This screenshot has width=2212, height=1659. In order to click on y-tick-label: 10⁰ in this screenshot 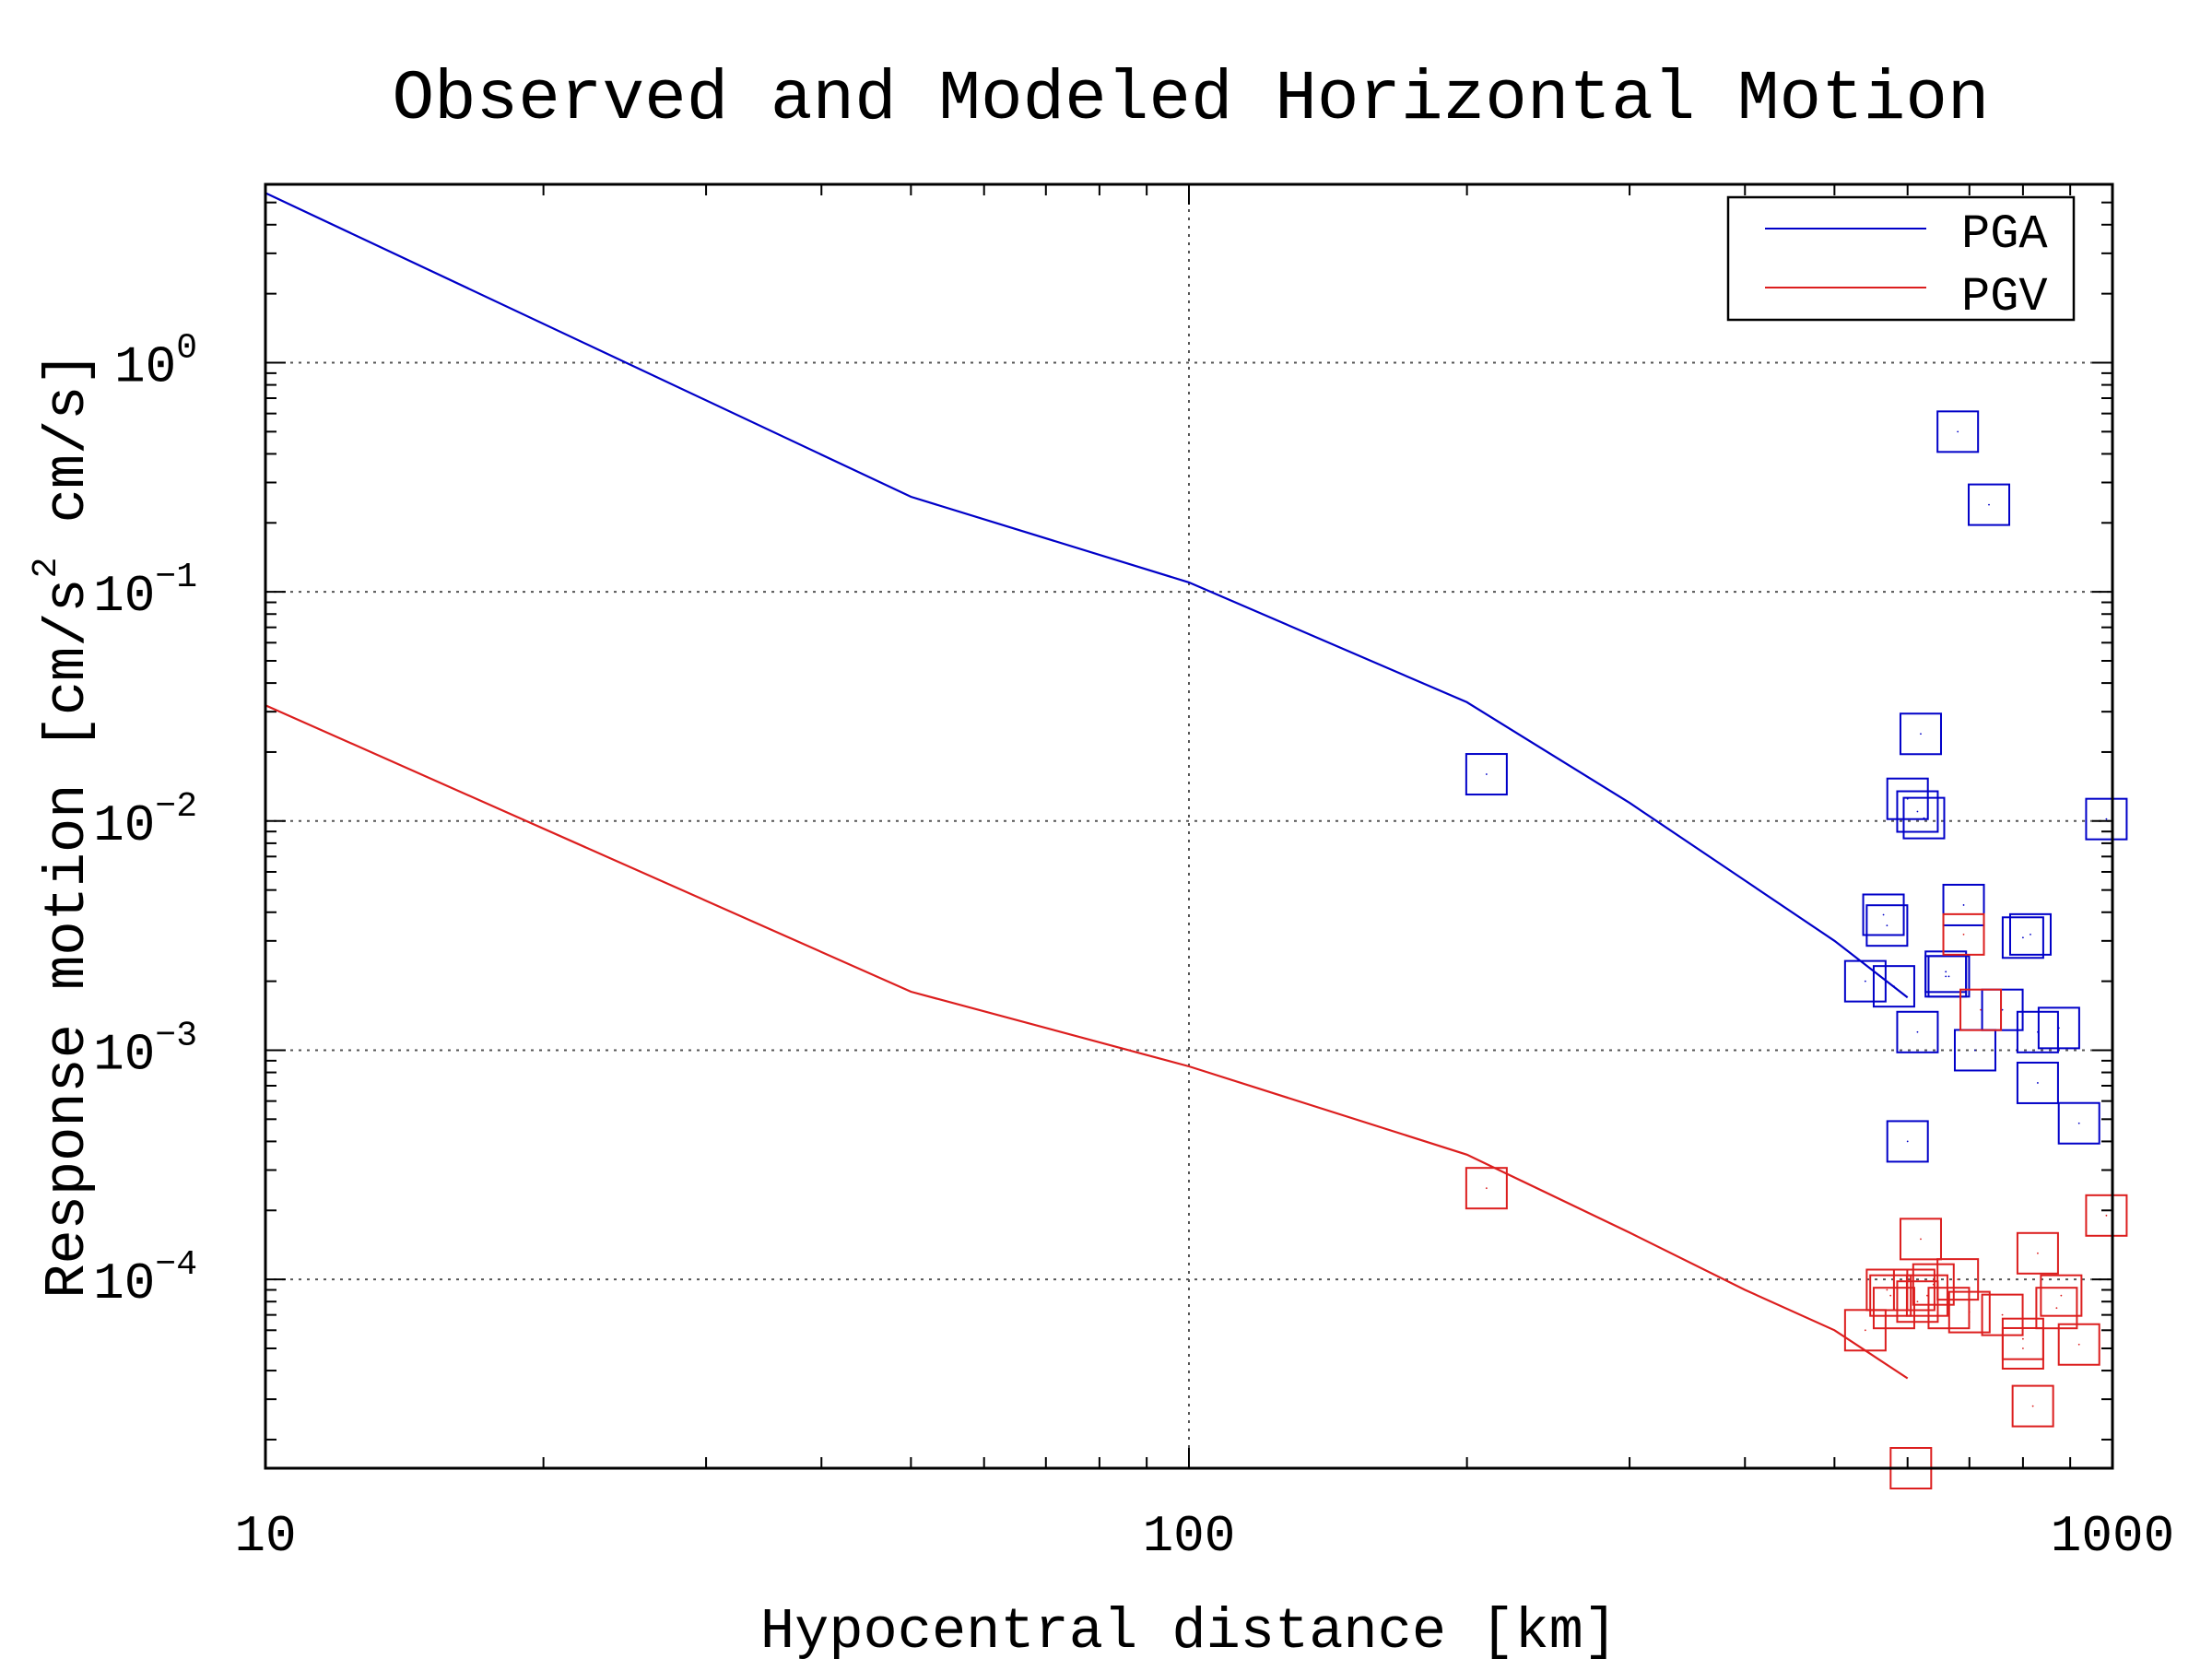, I will do `click(155, 362)`.